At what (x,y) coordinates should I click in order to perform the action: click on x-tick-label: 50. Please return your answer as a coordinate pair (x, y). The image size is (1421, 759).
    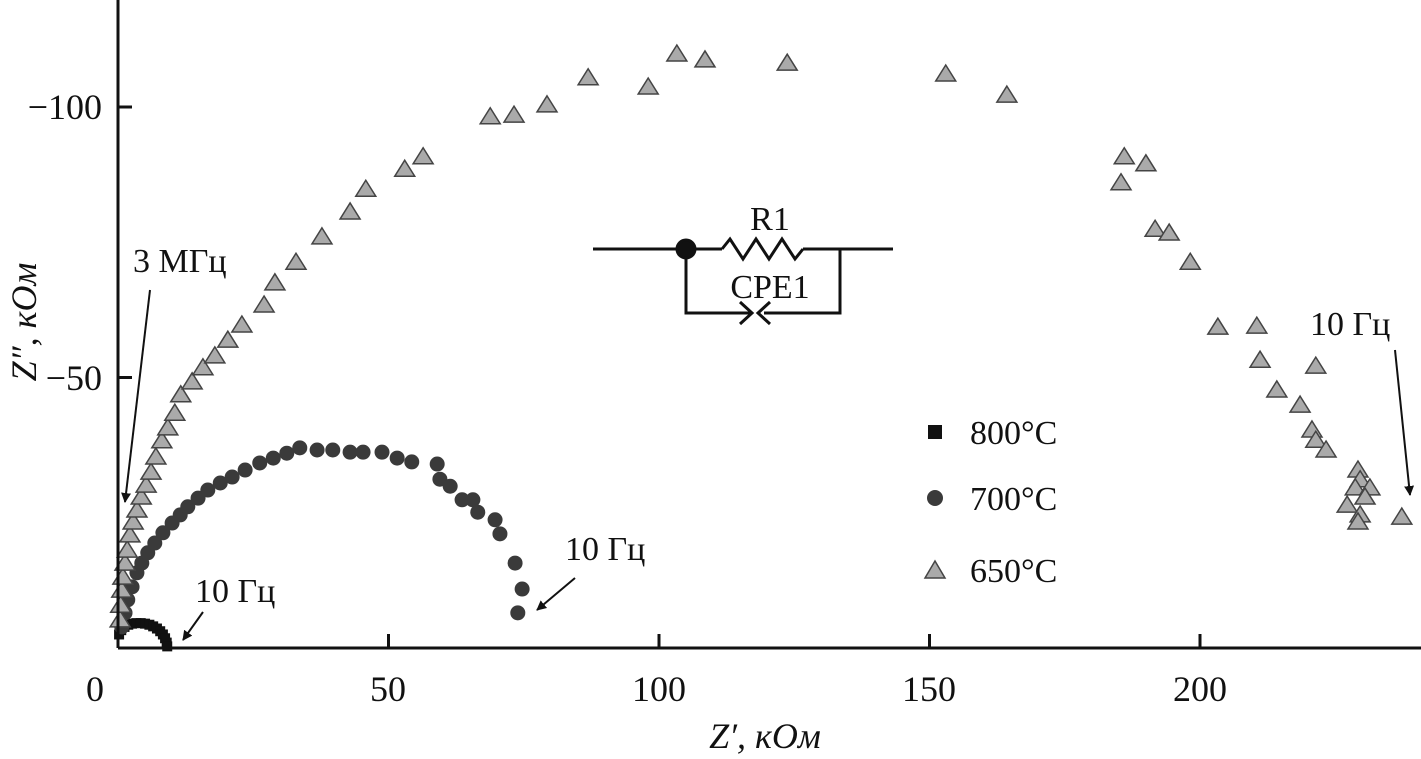
    Looking at the image, I should click on (388, 689).